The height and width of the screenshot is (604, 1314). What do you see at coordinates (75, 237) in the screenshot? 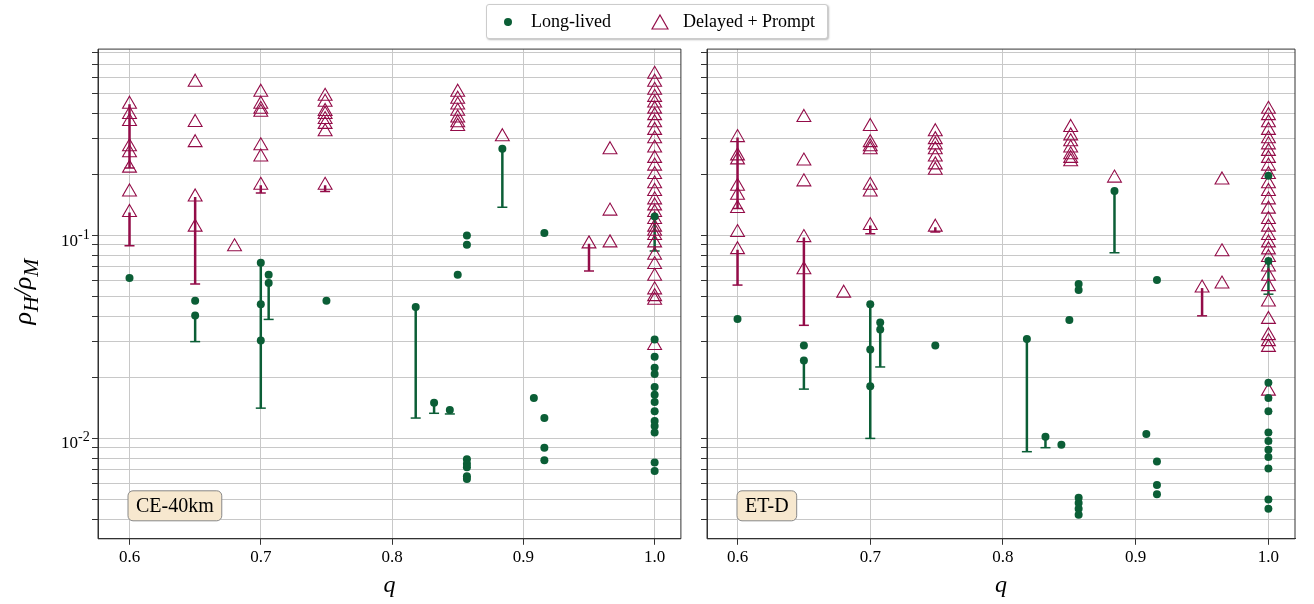
I see `y-tick-label: 10$^{-1}$` at bounding box center [75, 237].